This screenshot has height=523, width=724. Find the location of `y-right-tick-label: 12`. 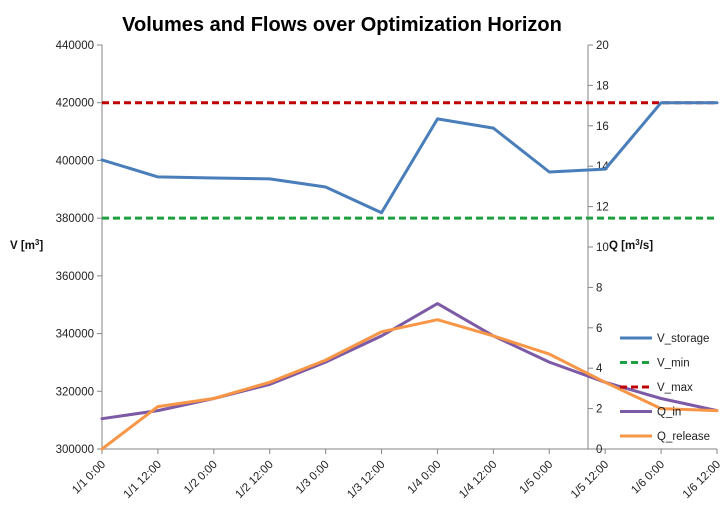

y-right-tick-label: 12 is located at coordinates (602, 208).